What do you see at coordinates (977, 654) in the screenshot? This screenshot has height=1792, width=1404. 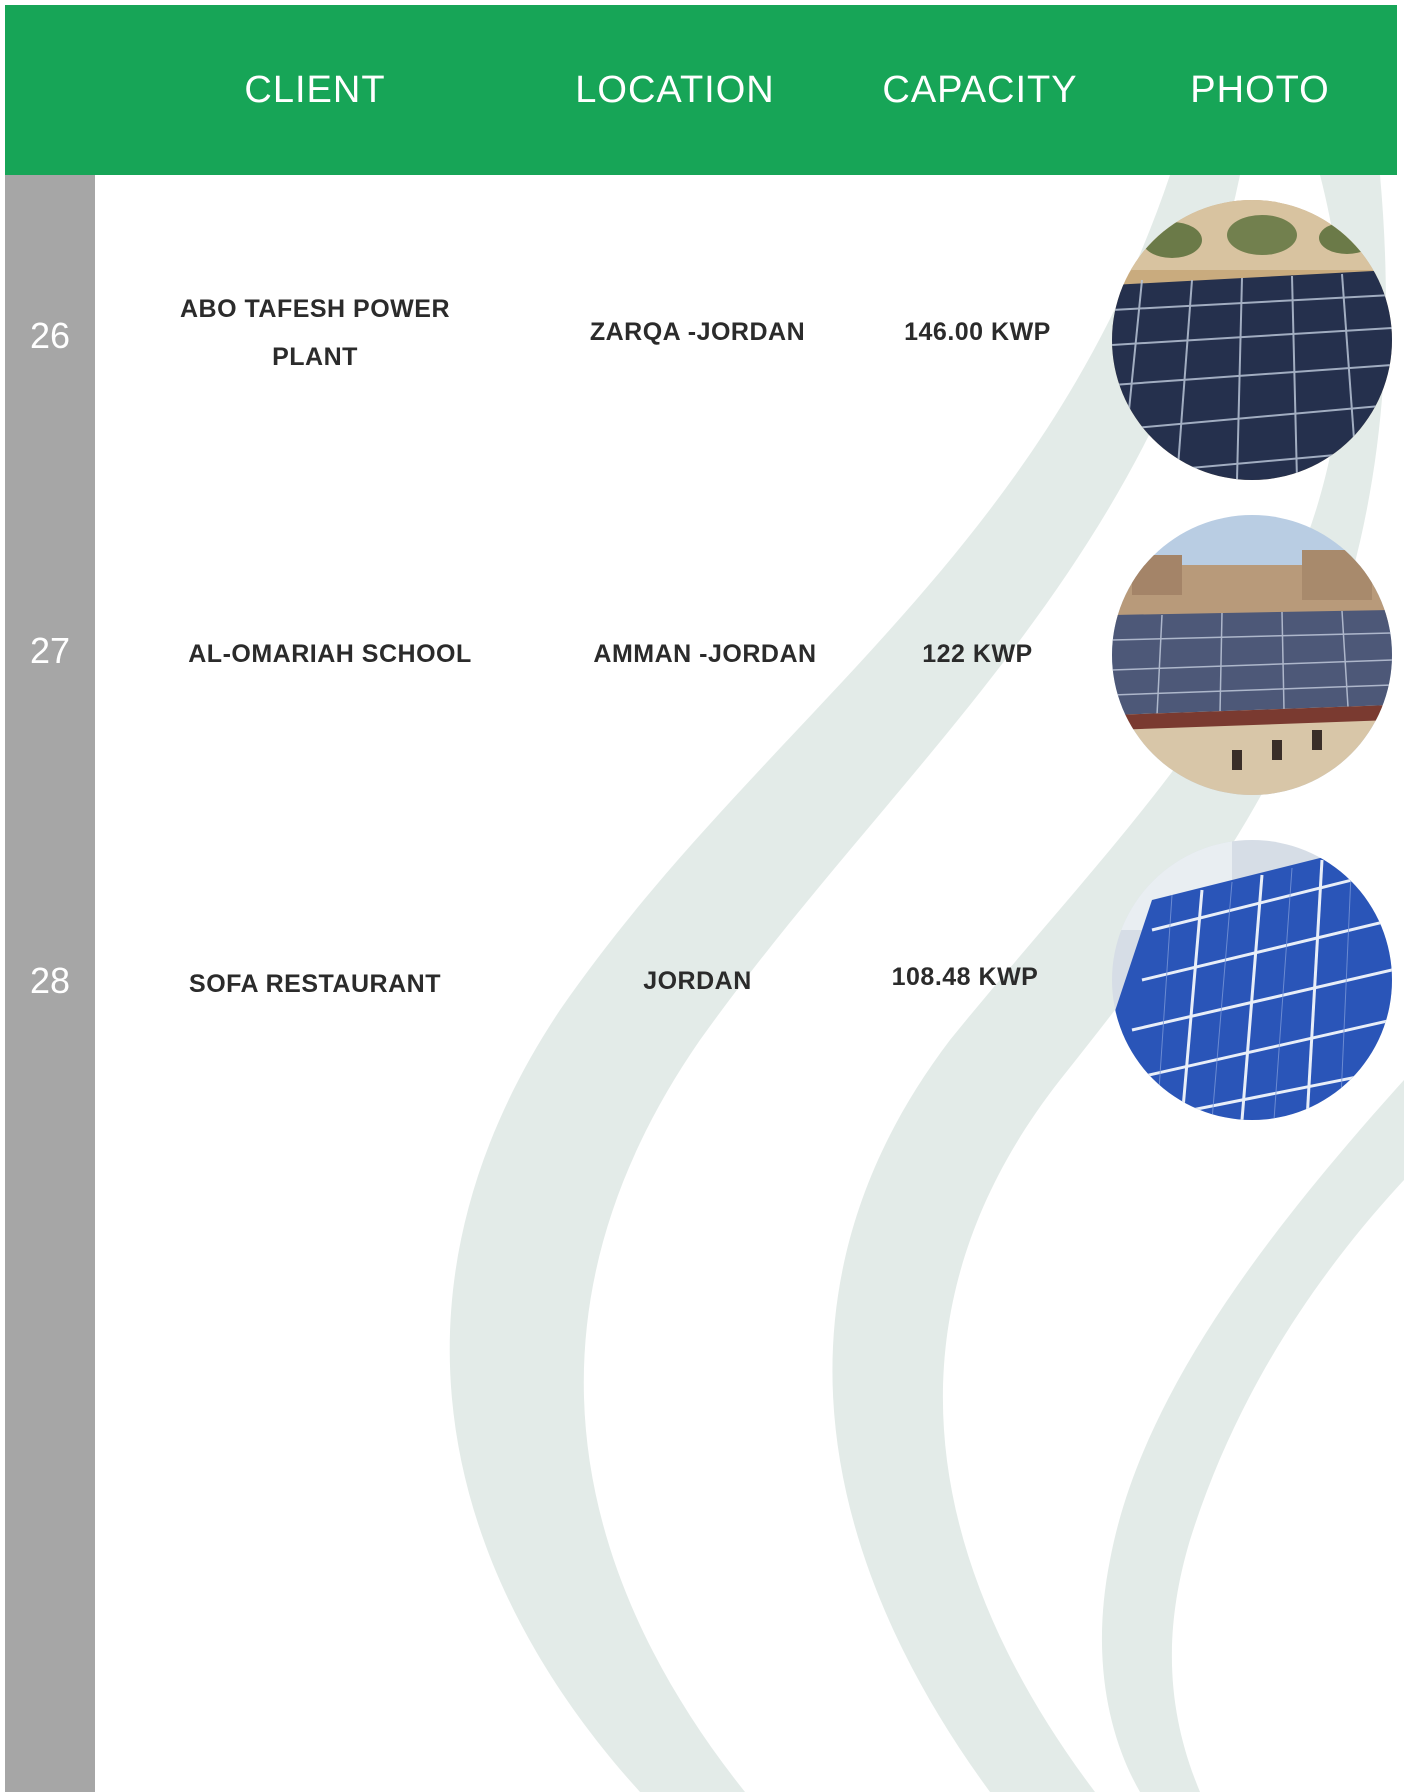 I see `capacity-value: 122 KWP` at bounding box center [977, 654].